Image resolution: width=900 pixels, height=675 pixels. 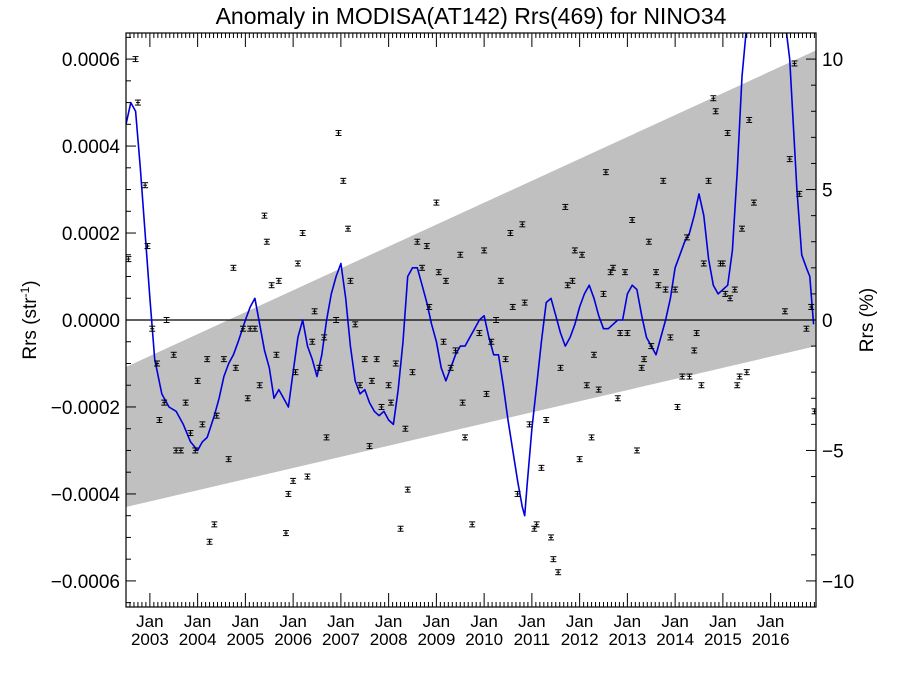 What do you see at coordinates (91, 234) in the screenshot?
I see `left-tick-label: 0.0002` at bounding box center [91, 234].